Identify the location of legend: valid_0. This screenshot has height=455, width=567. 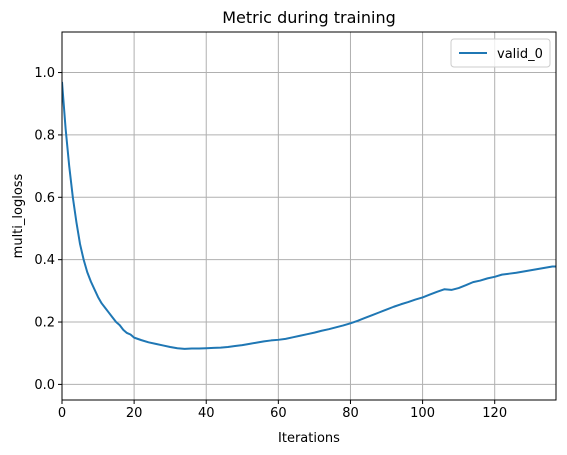
(500, 53).